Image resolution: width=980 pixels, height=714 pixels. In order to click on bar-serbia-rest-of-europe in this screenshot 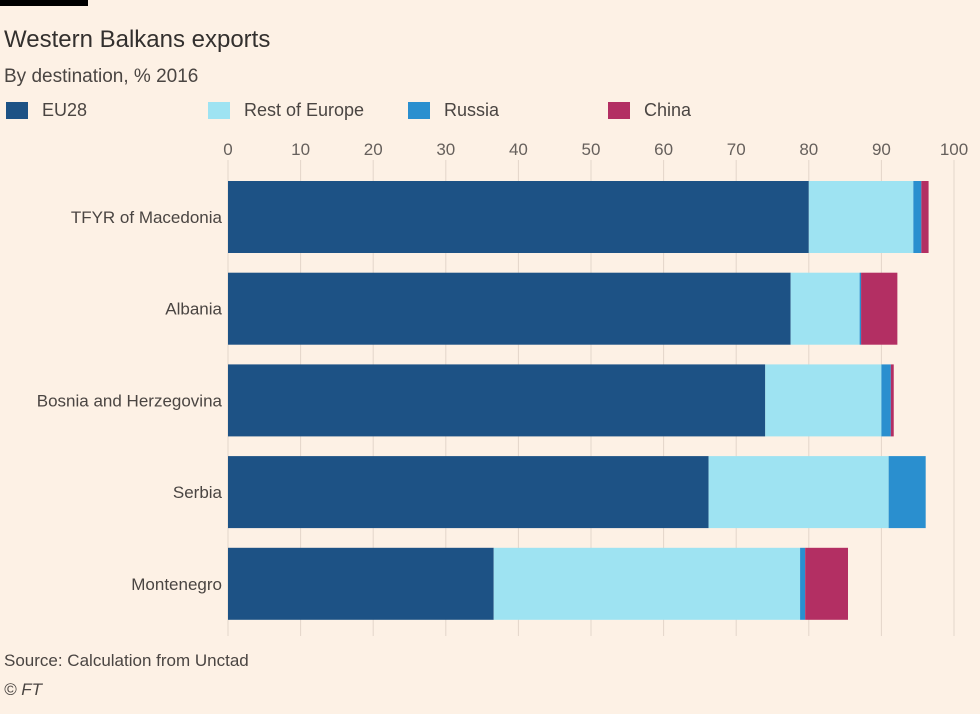, I will do `click(798, 492)`.